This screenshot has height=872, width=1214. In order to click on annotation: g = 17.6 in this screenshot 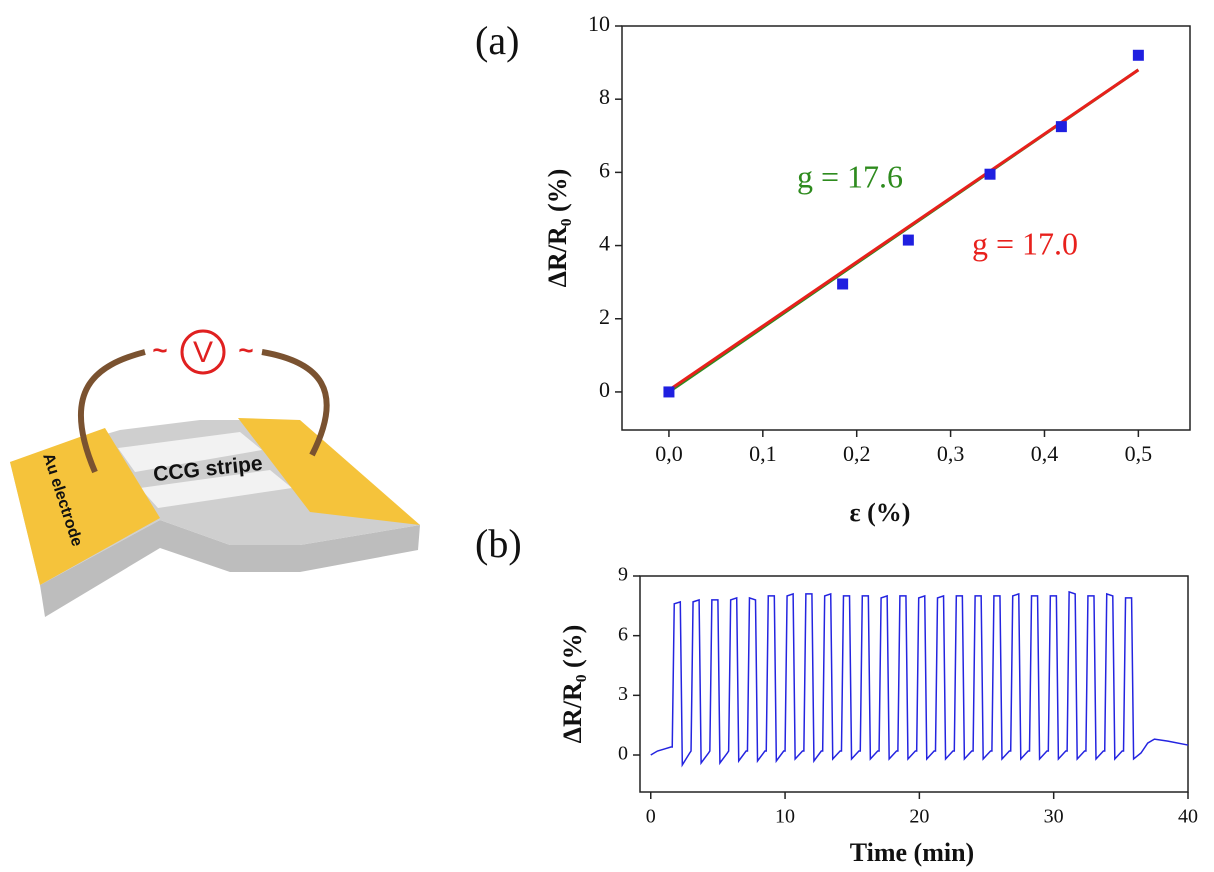, I will do `click(850, 176)`.